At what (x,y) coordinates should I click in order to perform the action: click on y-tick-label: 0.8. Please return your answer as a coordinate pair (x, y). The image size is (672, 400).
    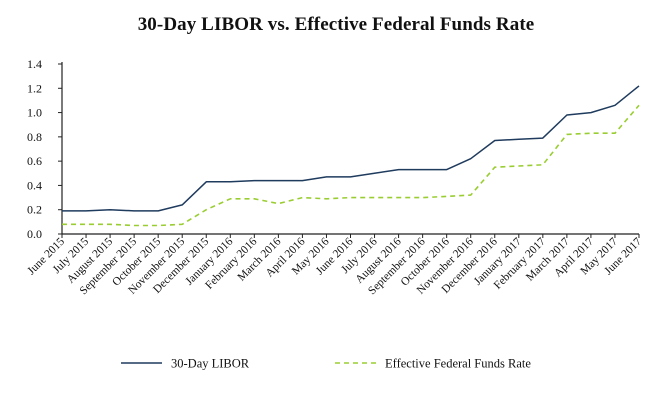
    Looking at the image, I should click on (34, 137).